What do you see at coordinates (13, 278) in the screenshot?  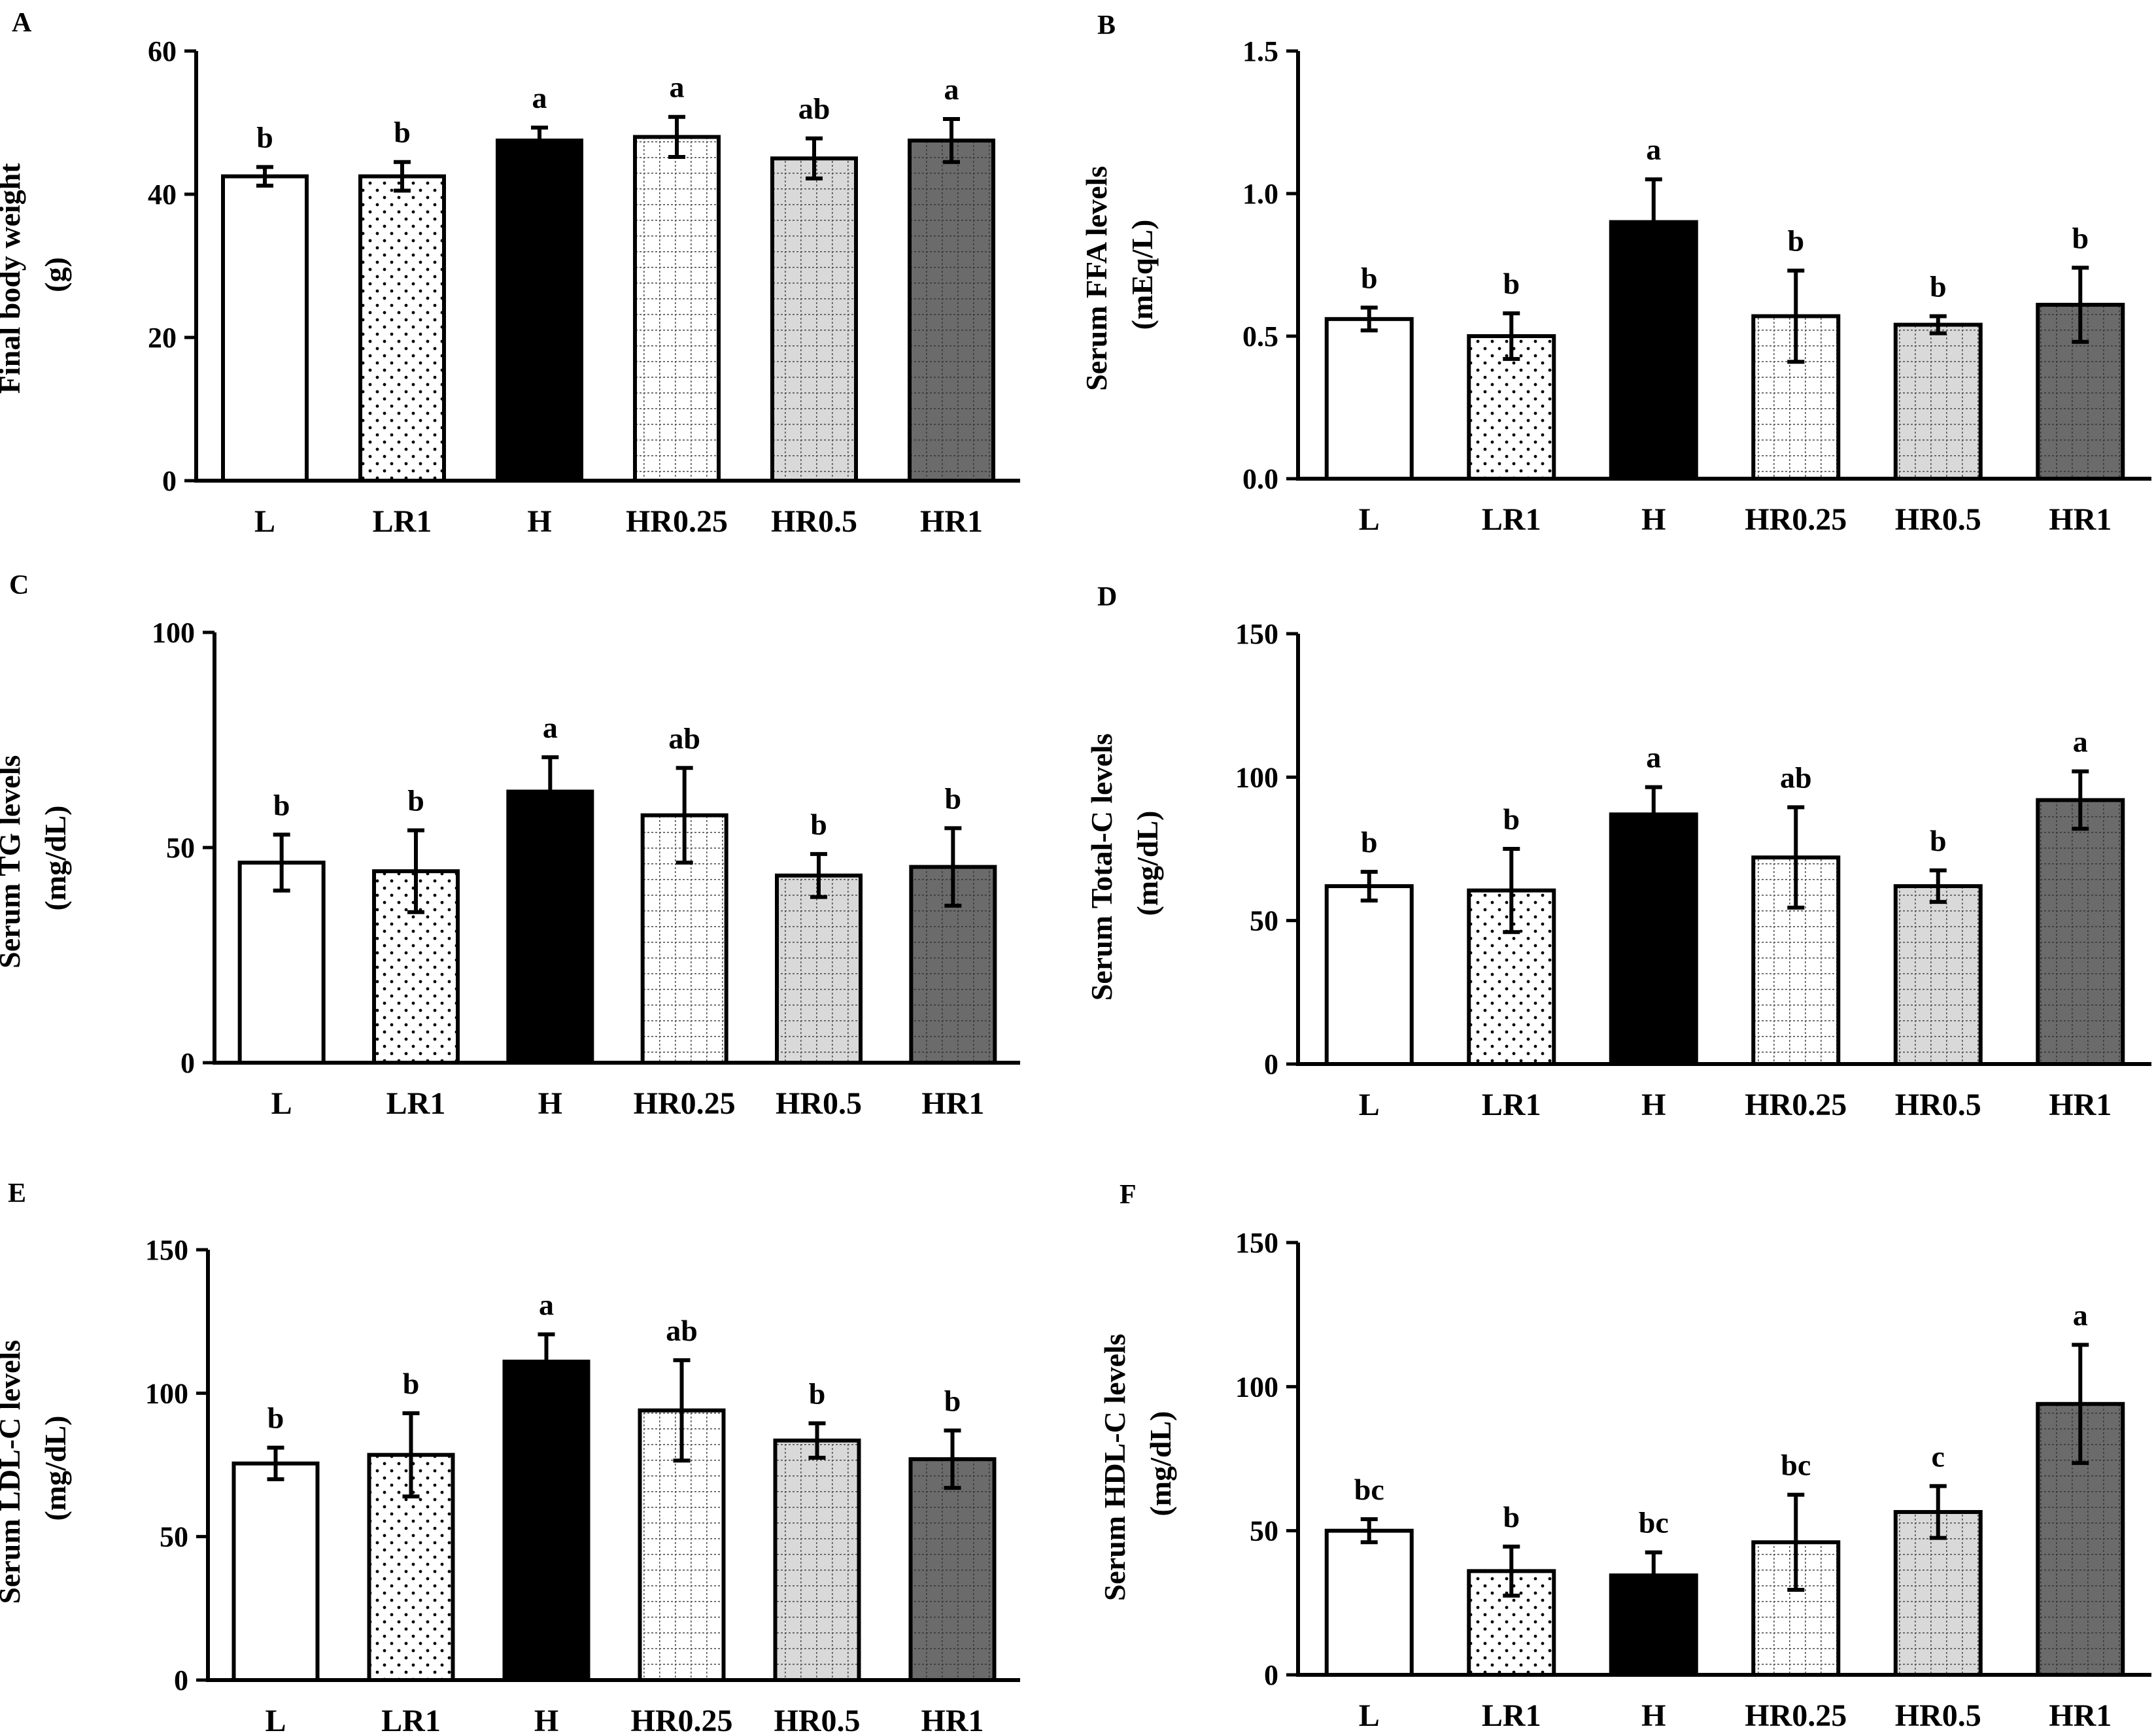 I see `y-axis-label-line-1: Final body weight` at bounding box center [13, 278].